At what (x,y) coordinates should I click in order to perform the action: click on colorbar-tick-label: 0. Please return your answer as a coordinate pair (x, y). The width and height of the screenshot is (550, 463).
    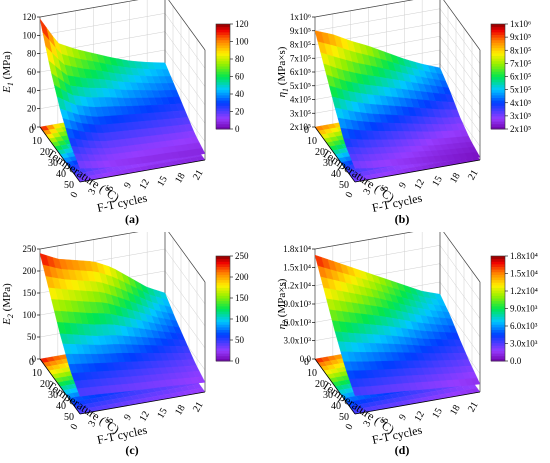
    Looking at the image, I should click on (237, 361).